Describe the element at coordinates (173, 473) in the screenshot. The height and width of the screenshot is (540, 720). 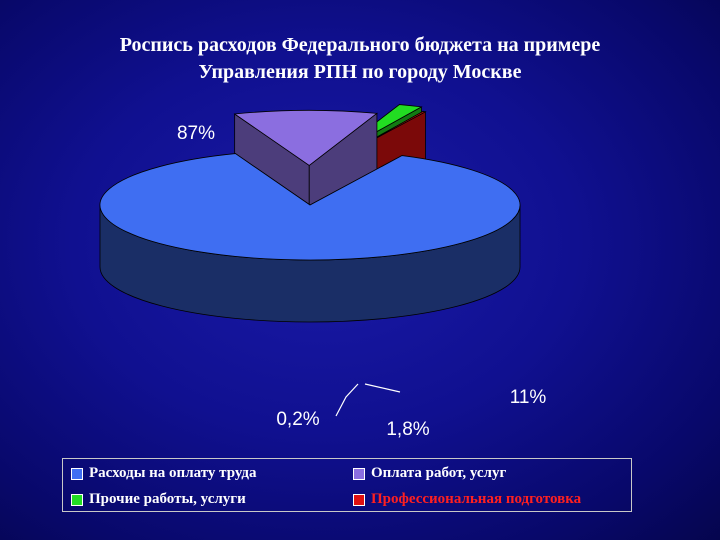
I see `legend-label-1: Расходы на оплату труда` at that location.